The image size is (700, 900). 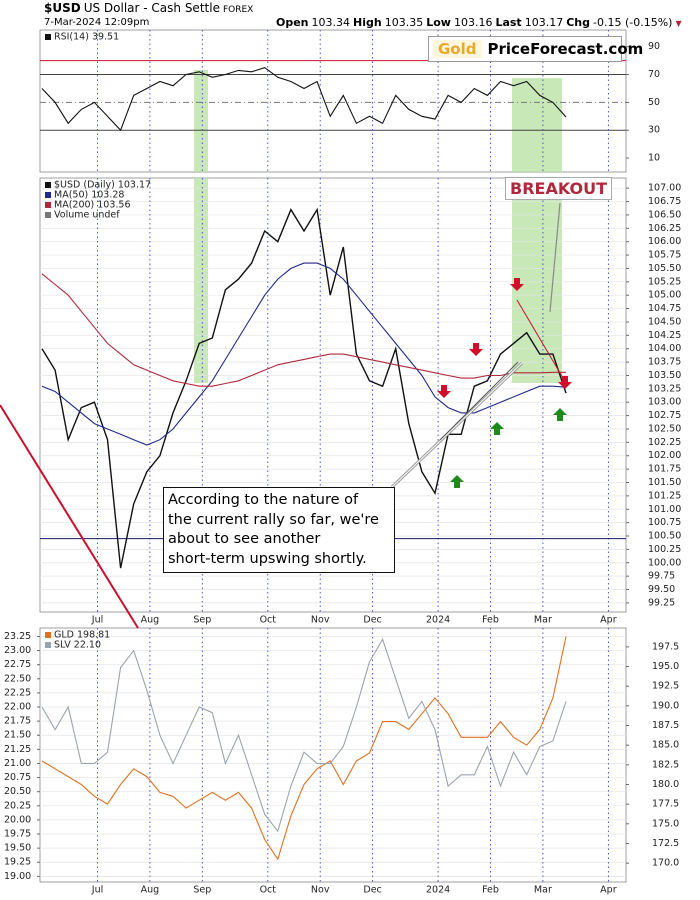 I want to click on y-tick-label: 50, so click(x=654, y=102).